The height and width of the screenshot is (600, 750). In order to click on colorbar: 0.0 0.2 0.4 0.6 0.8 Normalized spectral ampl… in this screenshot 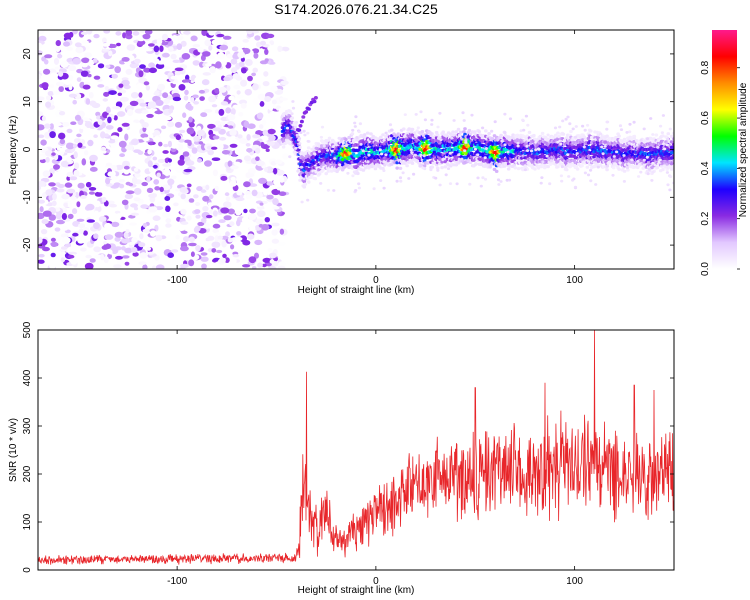, I will do `click(724, 153)`.